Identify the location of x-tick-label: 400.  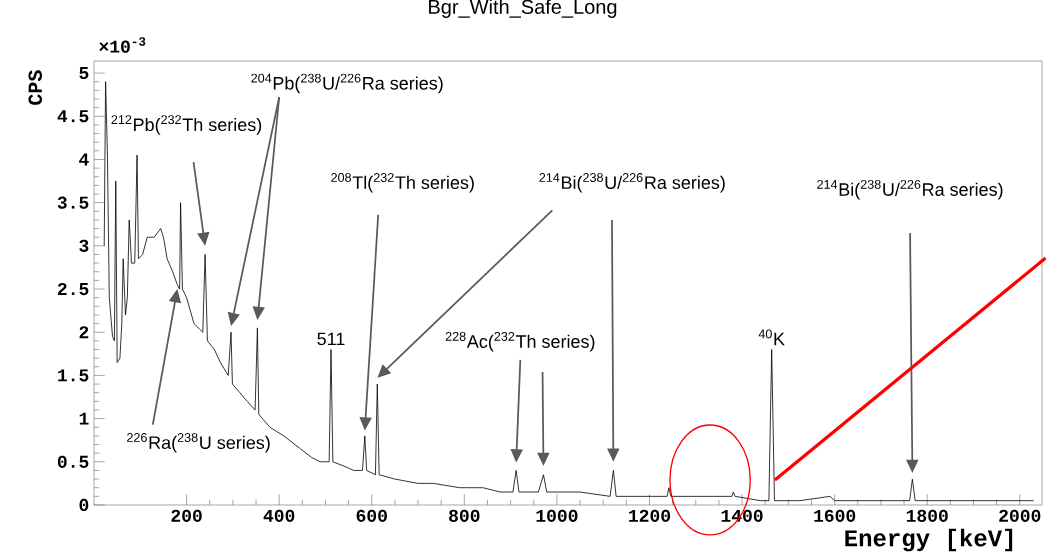
(279, 515).